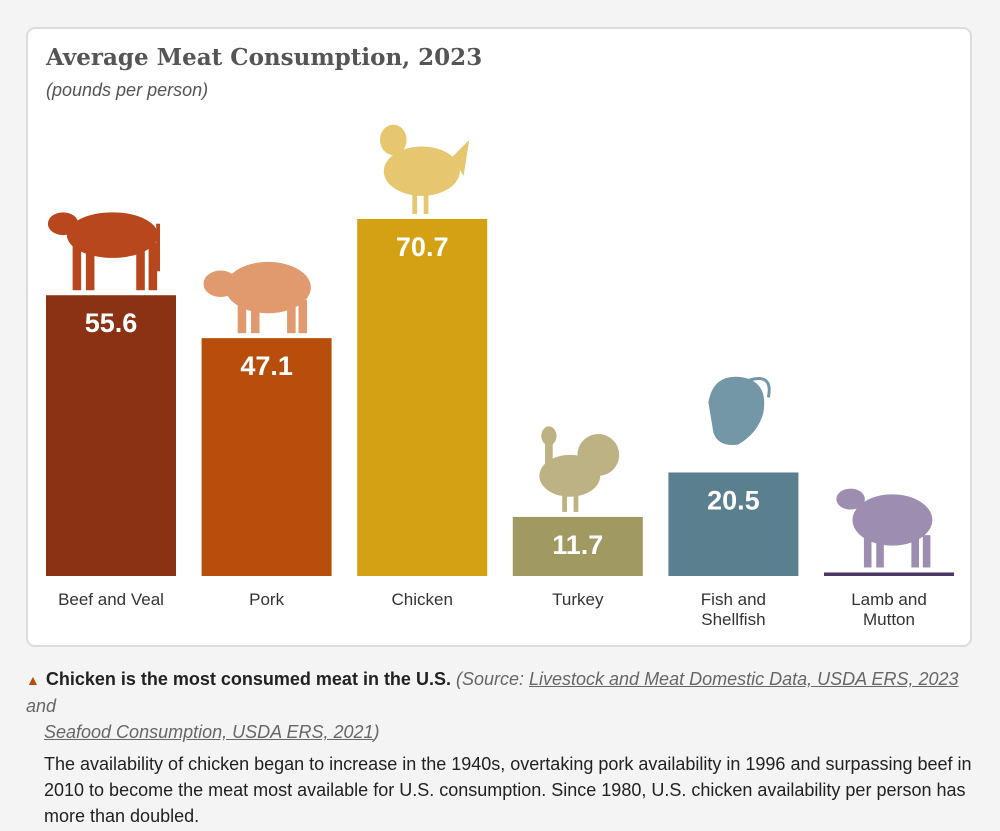  What do you see at coordinates (492, 679) in the screenshot?
I see `source-prefix: (Source:` at bounding box center [492, 679].